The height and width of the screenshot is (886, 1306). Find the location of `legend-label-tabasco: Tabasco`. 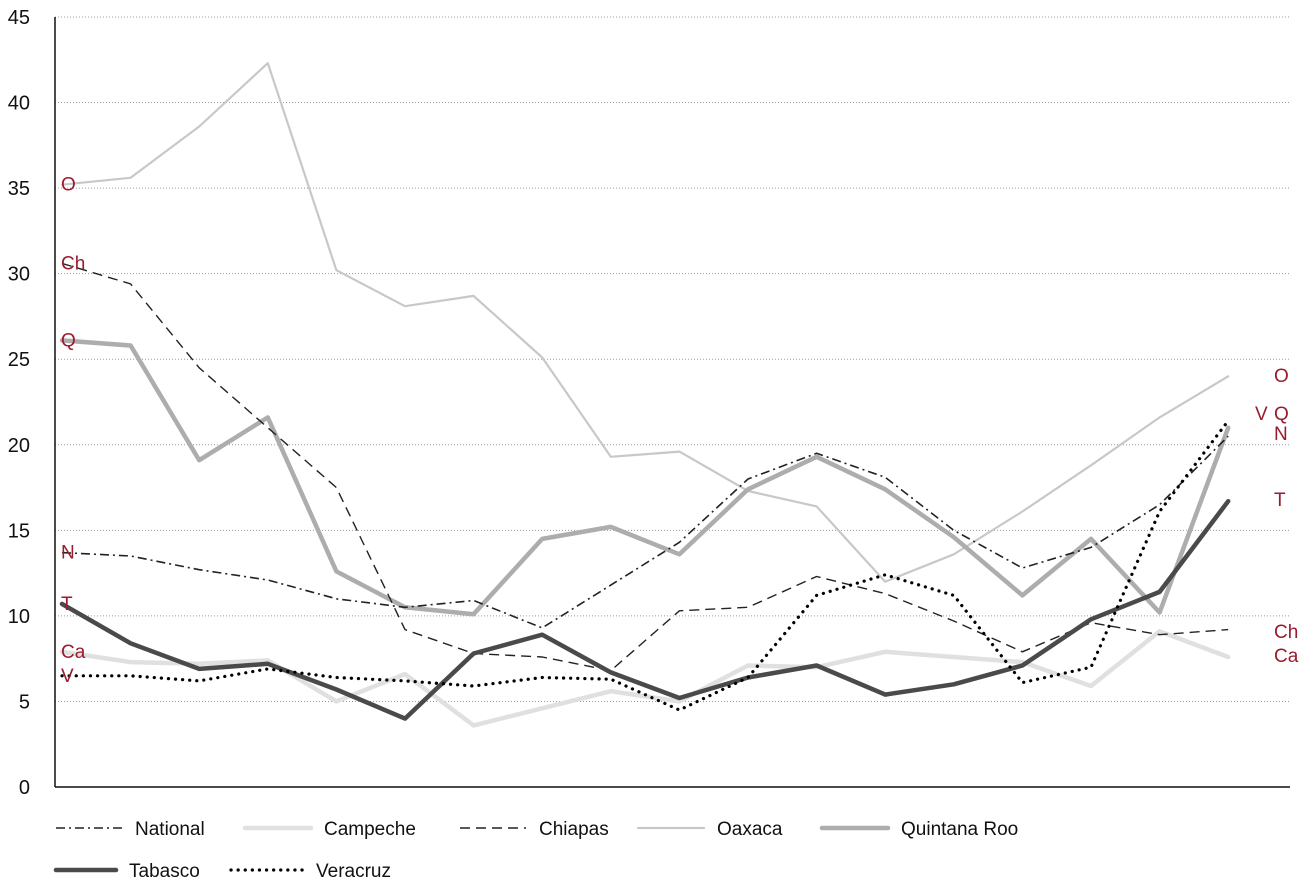

legend-label-tabasco: Tabasco is located at coordinates (164, 871).